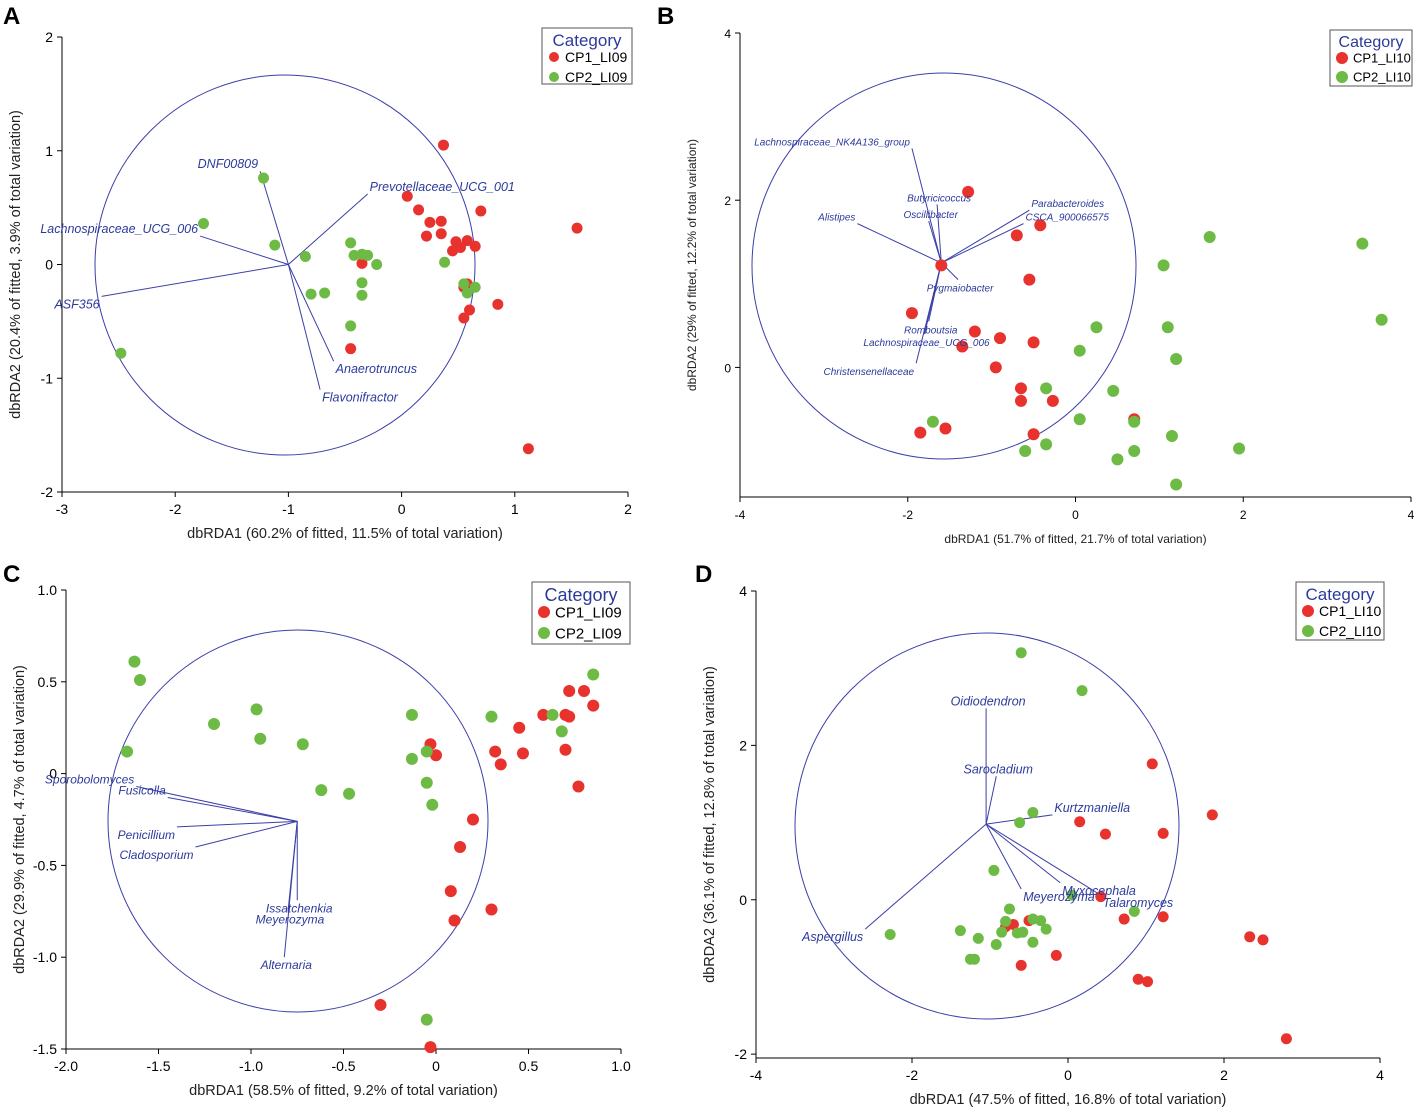 The width and height of the screenshot is (1416, 1114). Describe the element at coordinates (76, 304) in the screenshot. I see `vector-label: ASF356` at that location.